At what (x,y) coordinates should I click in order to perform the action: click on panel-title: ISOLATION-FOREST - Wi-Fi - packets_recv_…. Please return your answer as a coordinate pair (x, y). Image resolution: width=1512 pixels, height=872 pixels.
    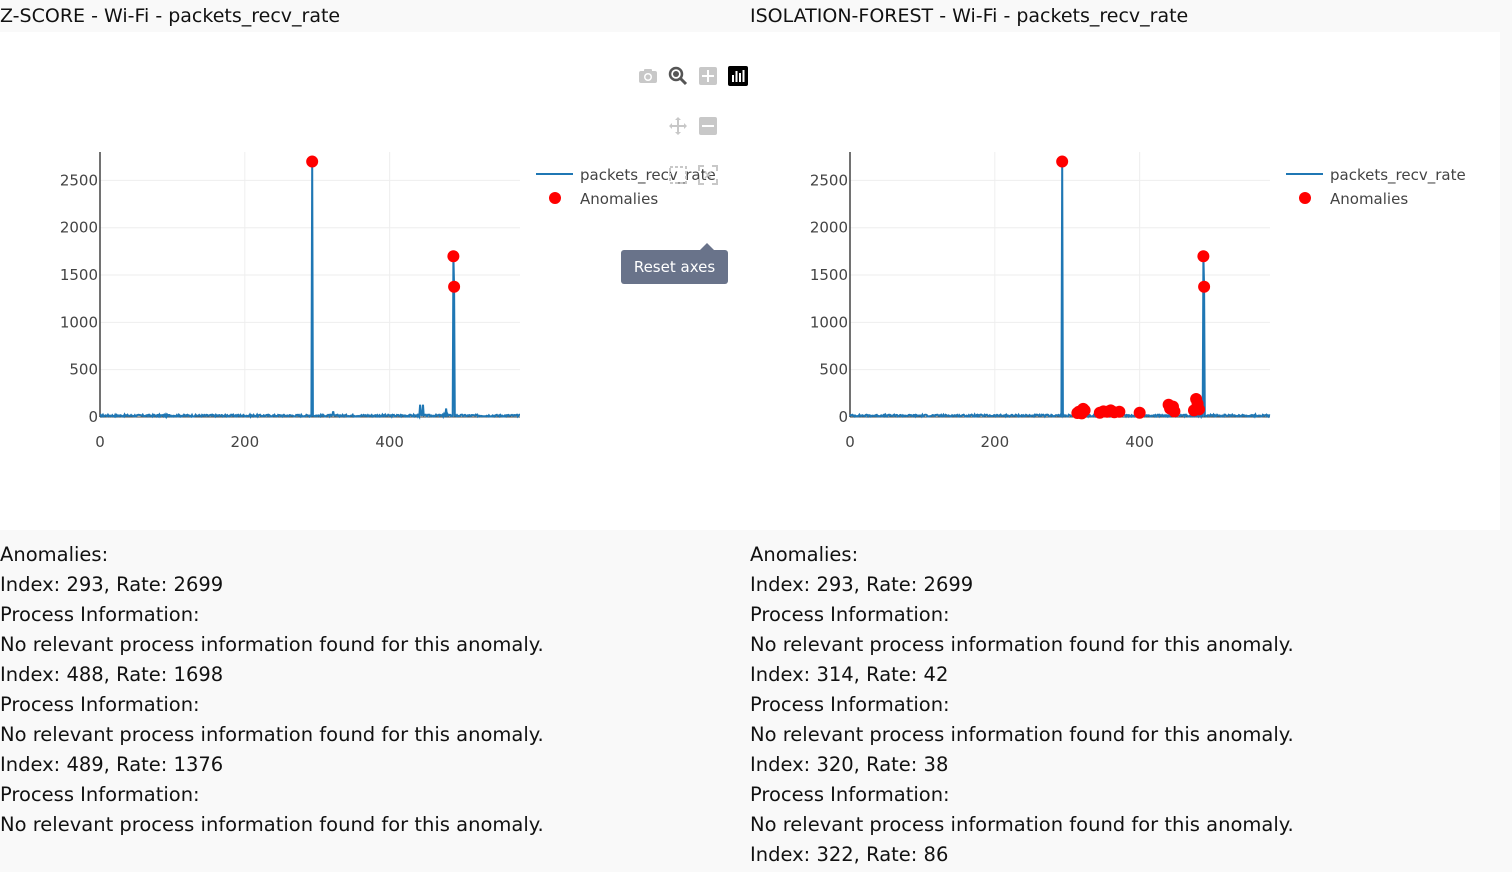
    Looking at the image, I should click on (969, 16).